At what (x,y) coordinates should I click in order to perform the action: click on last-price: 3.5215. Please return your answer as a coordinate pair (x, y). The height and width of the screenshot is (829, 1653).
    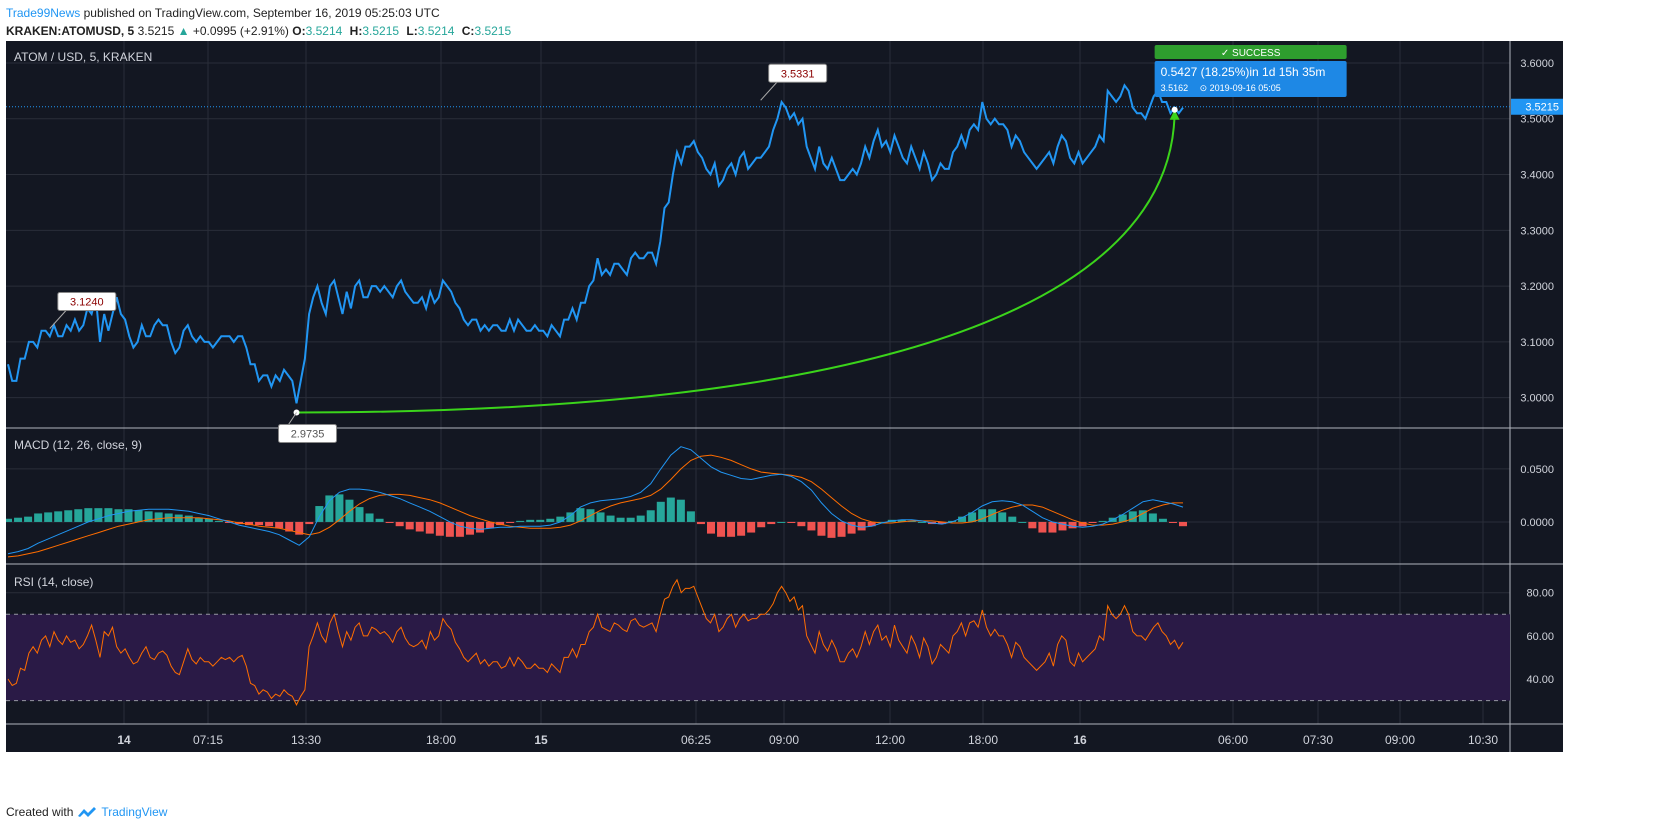
    Looking at the image, I should click on (156, 31).